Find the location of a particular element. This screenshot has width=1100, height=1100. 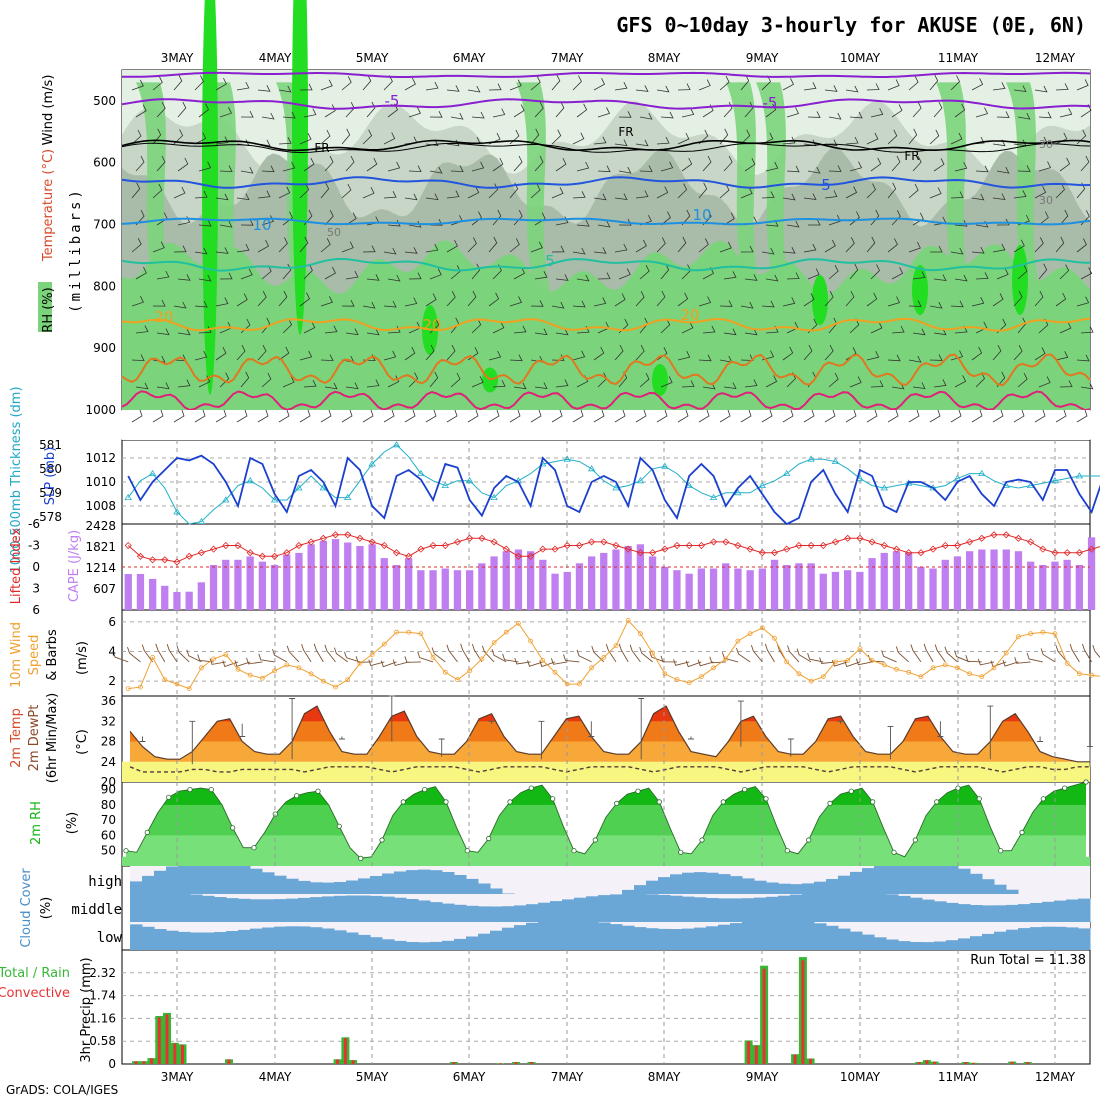

li-tick: -3 is located at coordinates (34, 546).